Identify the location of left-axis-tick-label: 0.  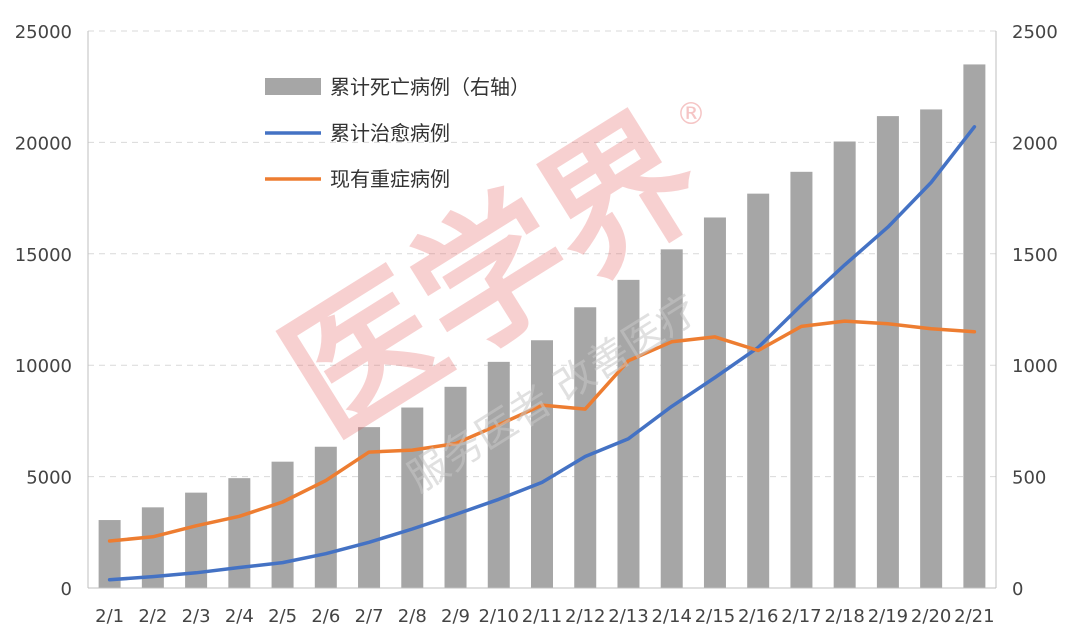
(66, 589).